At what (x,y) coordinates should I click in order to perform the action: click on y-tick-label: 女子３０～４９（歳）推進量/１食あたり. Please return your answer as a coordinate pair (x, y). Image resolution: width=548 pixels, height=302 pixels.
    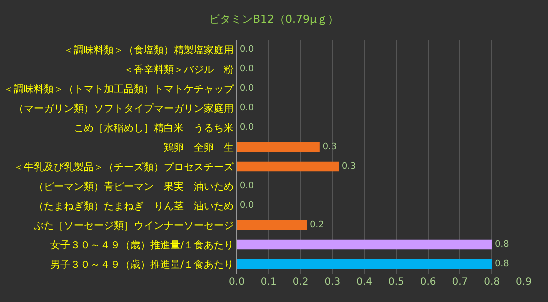
    Looking at the image, I should click on (142, 245).